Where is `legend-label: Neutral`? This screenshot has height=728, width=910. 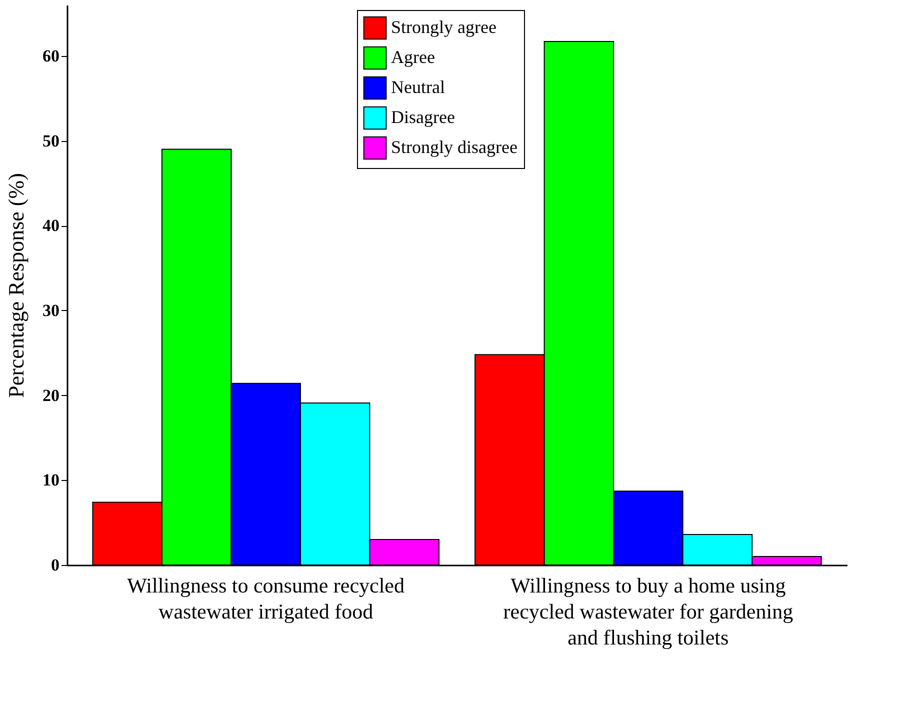
legend-label: Neutral is located at coordinates (418, 87).